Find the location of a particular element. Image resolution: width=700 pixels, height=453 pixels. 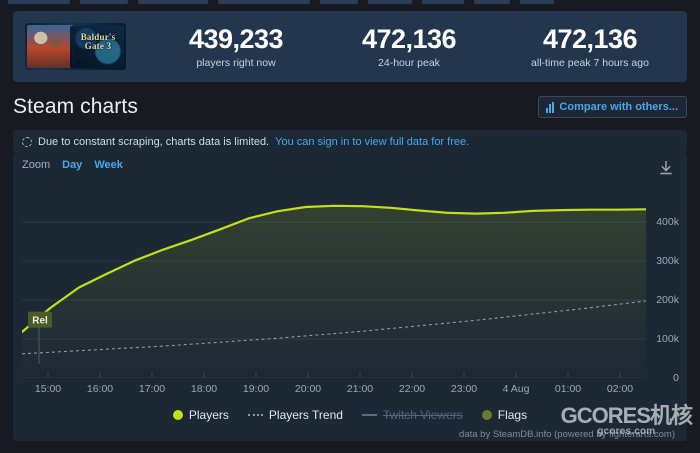

top-navbar-cutoff is located at coordinates (350, 4).